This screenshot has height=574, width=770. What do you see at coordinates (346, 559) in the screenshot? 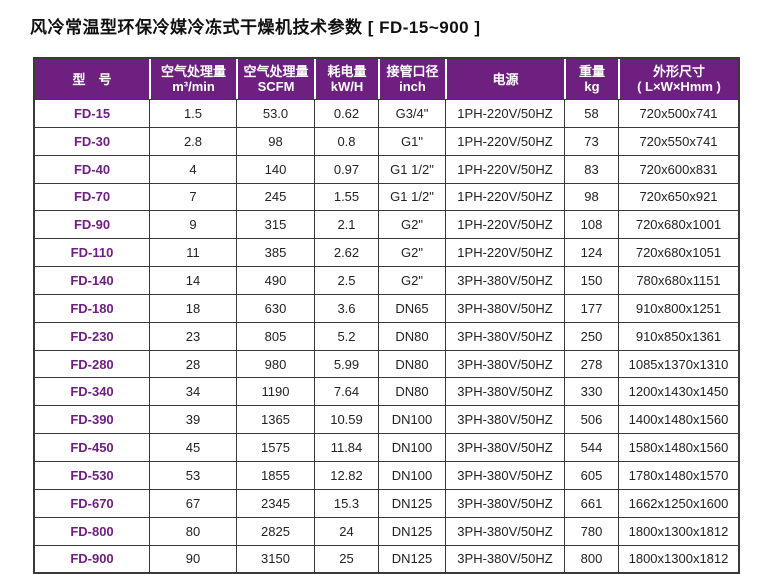
I see `cell-power: 25` at bounding box center [346, 559].